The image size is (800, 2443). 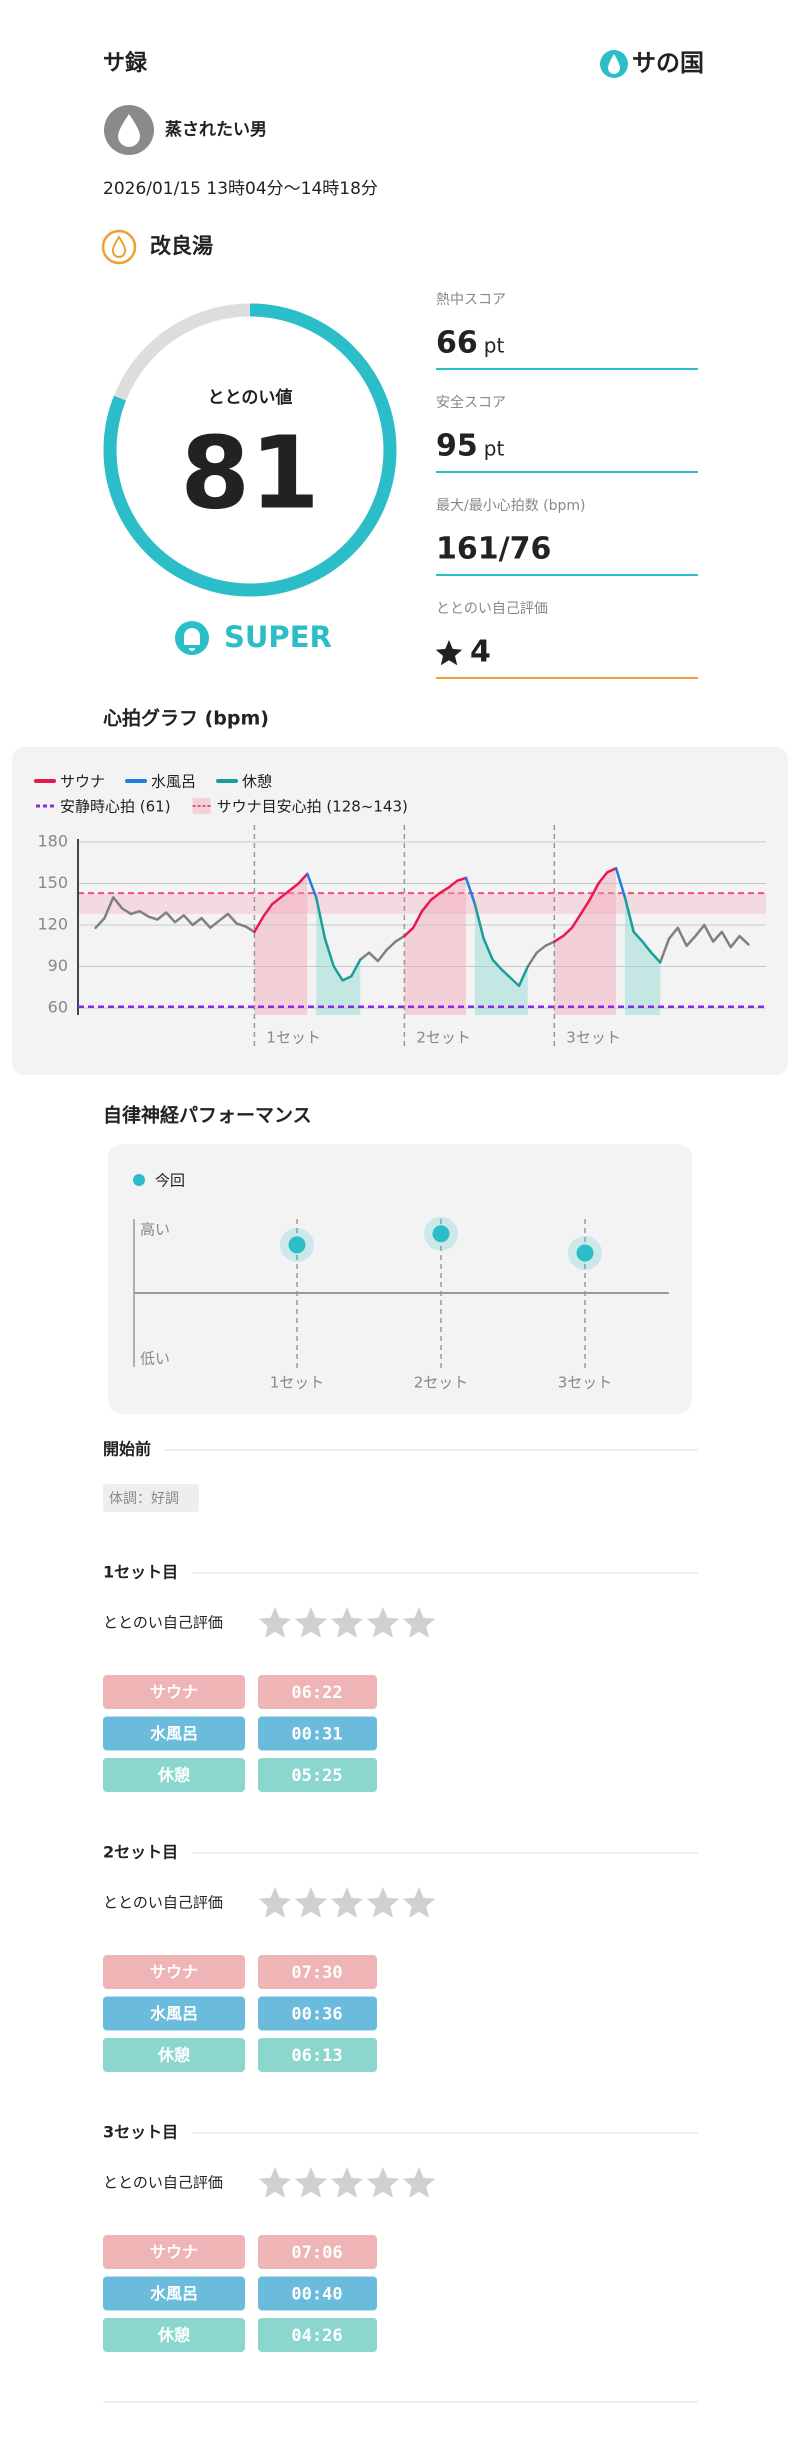 I want to click on chart-title: 心拍グラフ (bpm), so click(x=186, y=718).